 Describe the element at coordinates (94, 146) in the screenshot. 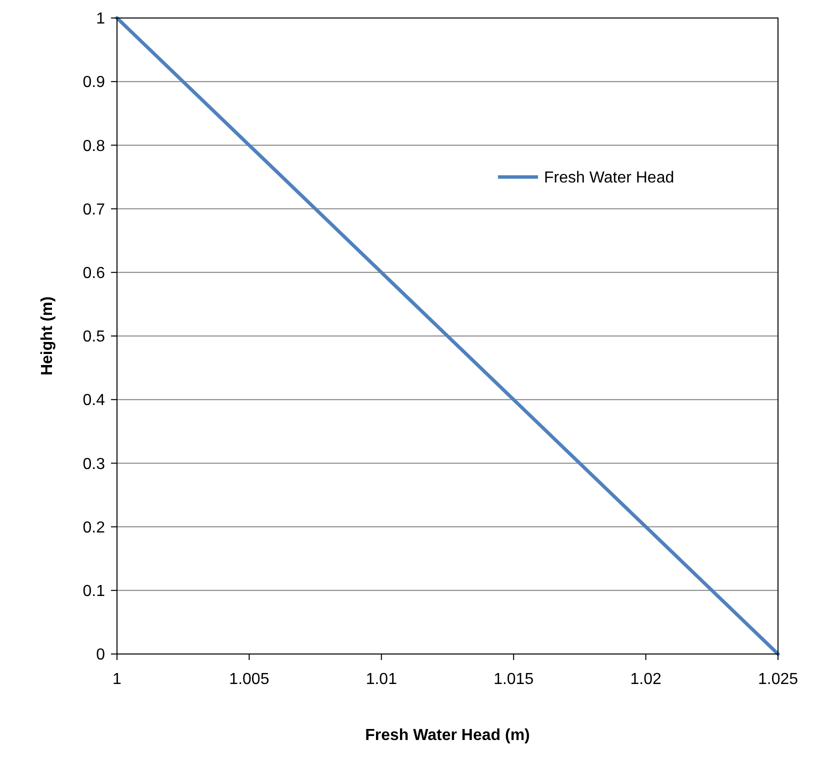

I see `y-tick-label: 0.8` at that location.